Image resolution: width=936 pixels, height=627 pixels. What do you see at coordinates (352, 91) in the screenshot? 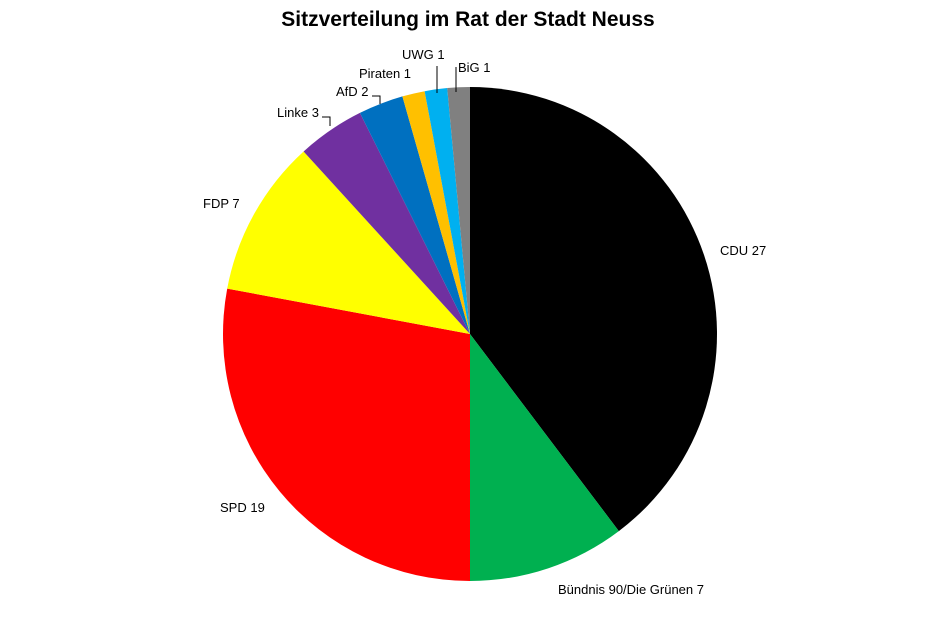
I see `slice-label-afd: AfD 2` at bounding box center [352, 91].